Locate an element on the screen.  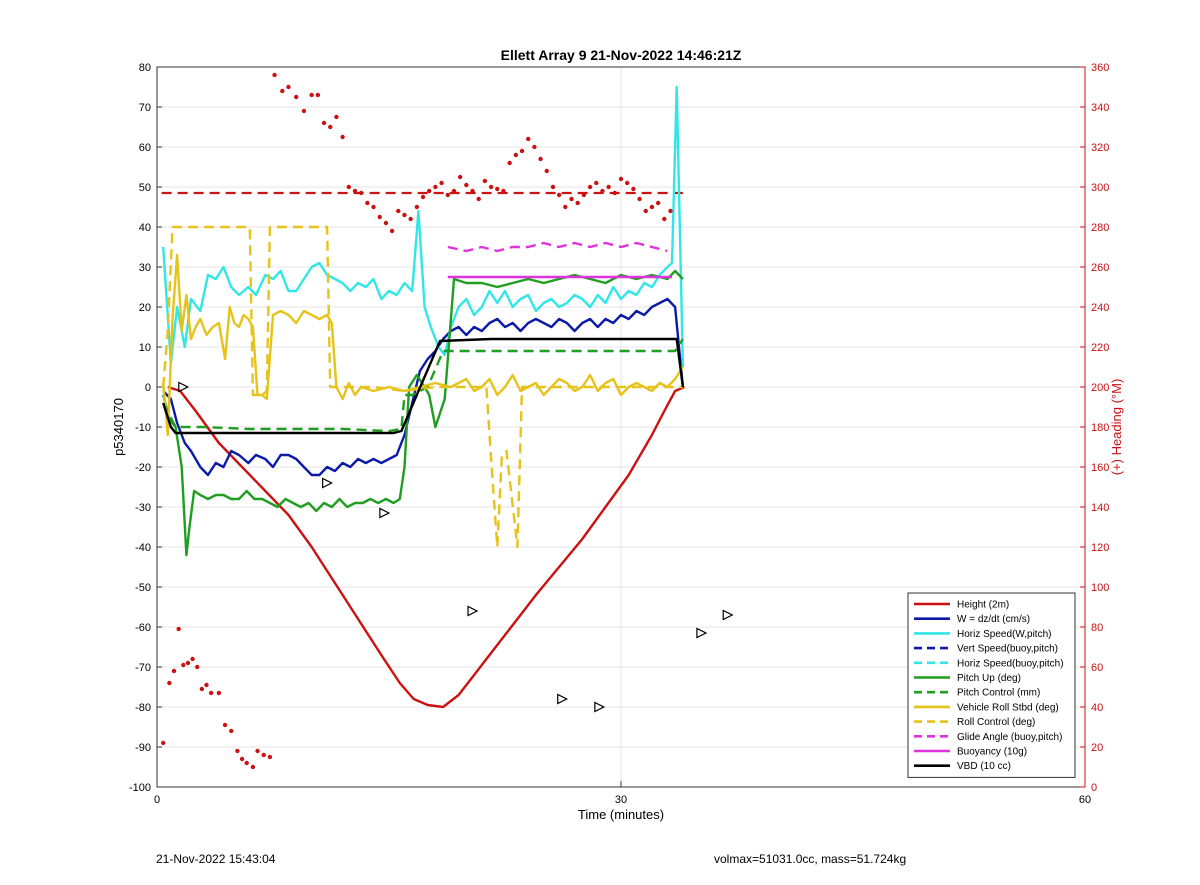
y-tick-label-left: -90 is located at coordinates (143, 748).